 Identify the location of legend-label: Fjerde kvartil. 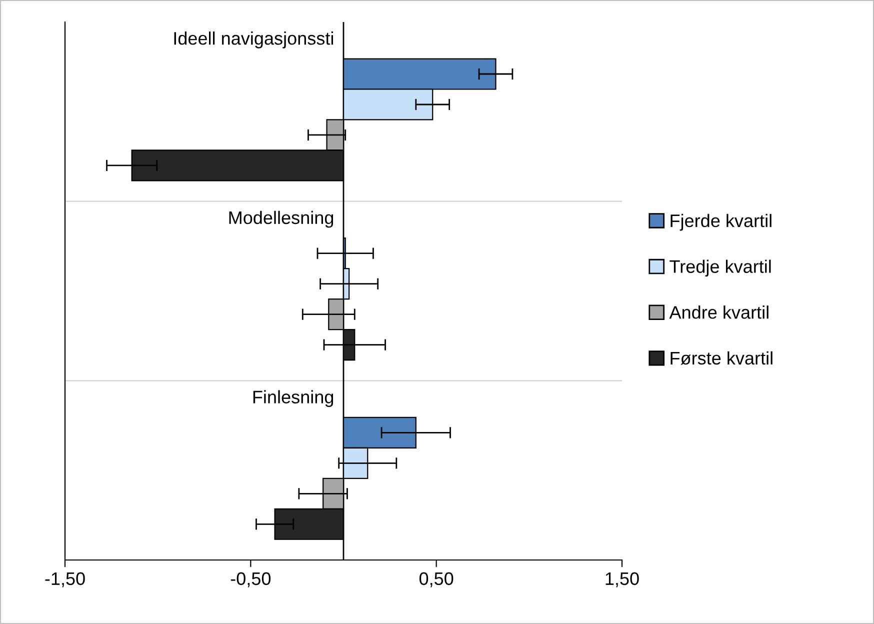
(721, 222).